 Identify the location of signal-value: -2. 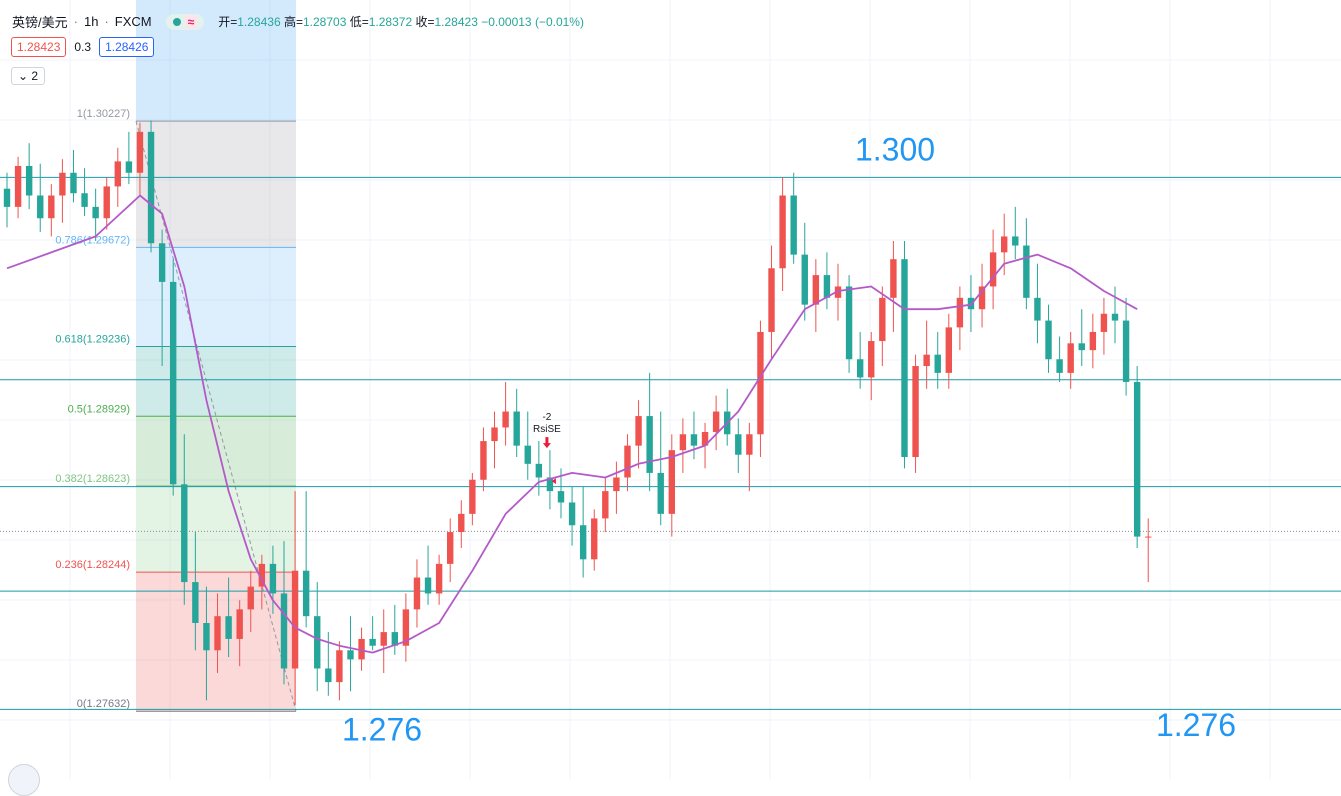
(546, 417).